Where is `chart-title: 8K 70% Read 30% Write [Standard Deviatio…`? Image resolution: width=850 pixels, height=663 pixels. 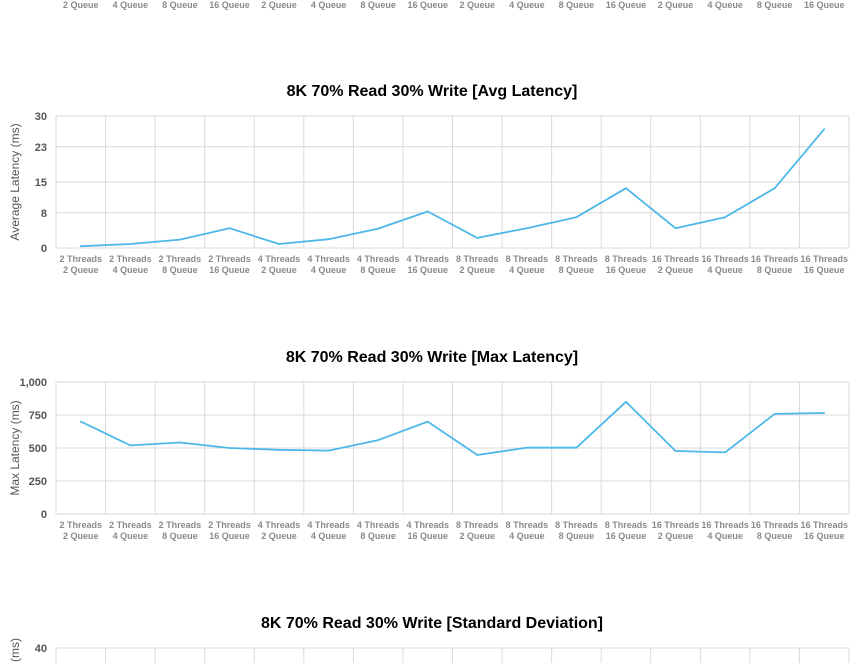
chart-title: 8K 70% Read 30% Write [Standard Deviatio… is located at coordinates (432, 623).